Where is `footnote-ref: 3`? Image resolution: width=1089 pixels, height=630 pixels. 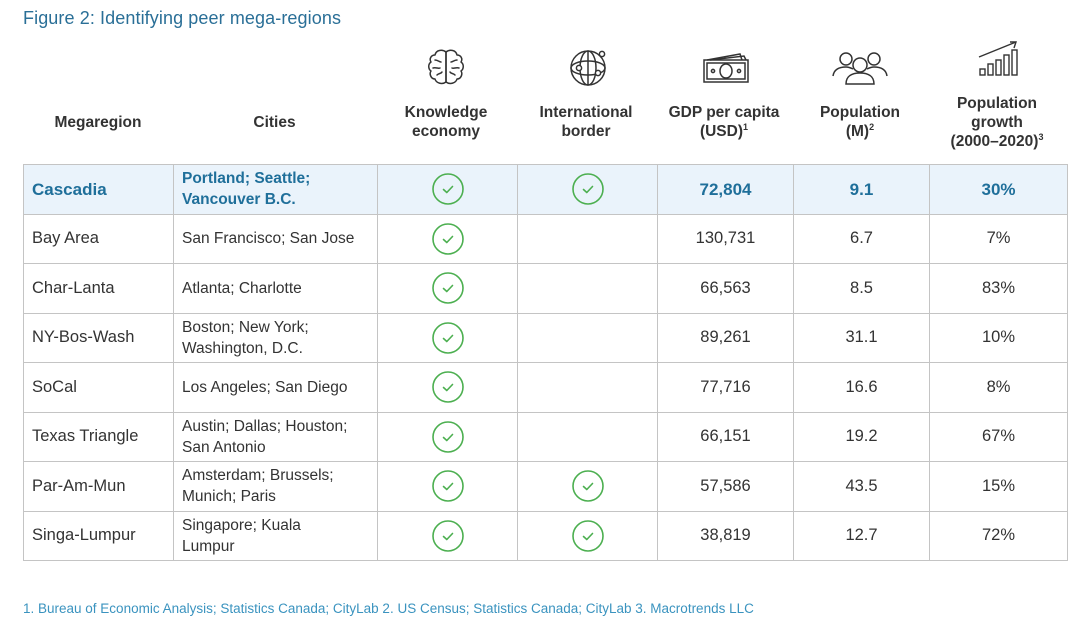
footnote-ref: 3 is located at coordinates (1041, 136).